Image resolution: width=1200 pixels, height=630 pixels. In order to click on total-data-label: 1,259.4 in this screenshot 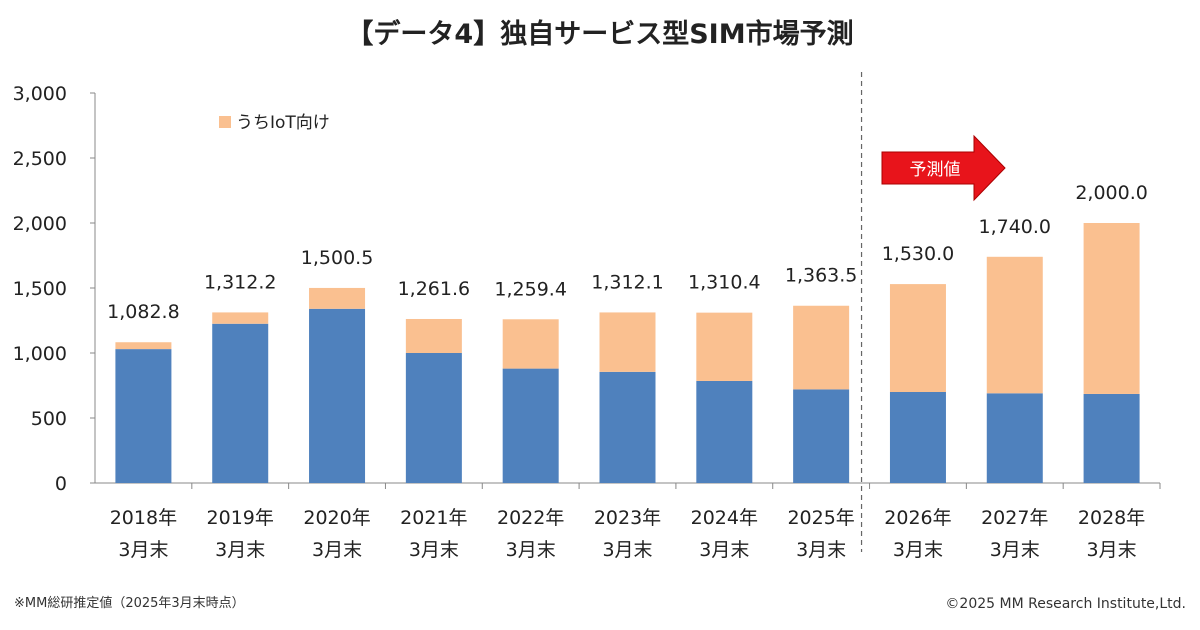, I will do `click(530, 289)`.